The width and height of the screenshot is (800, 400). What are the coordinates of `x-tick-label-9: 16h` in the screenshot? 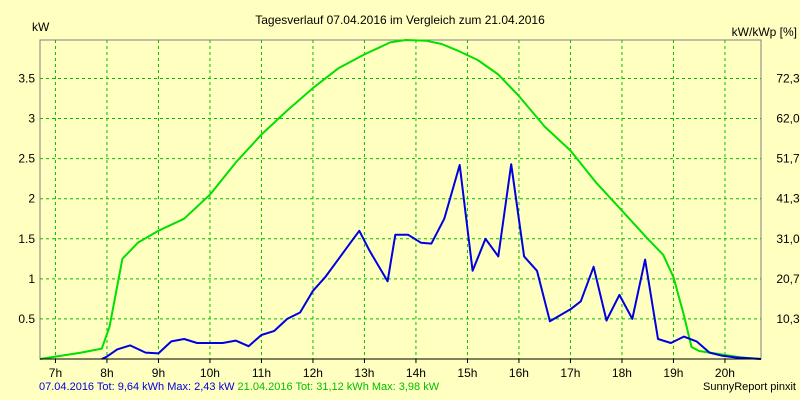 It's located at (519, 373).